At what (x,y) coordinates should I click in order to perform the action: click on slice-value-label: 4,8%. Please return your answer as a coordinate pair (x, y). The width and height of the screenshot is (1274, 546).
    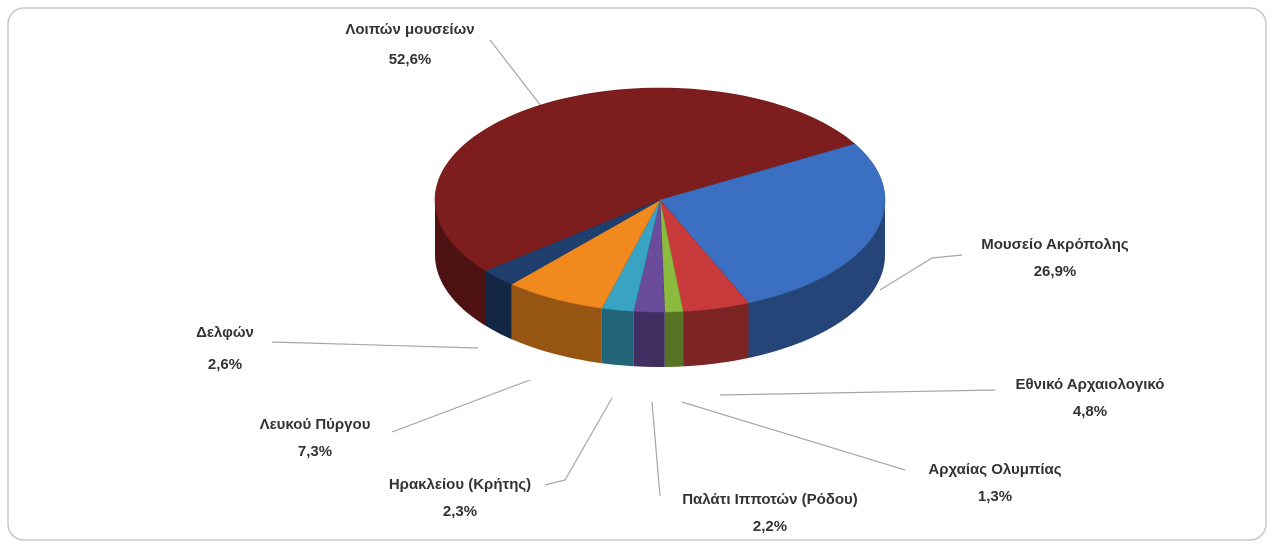
    Looking at the image, I should click on (1090, 411).